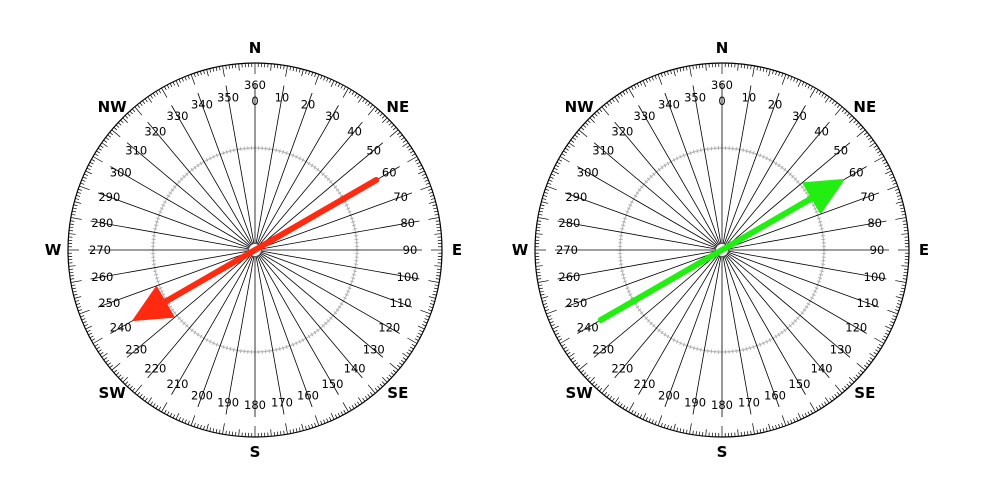 Image resolution: width=1000 pixels, height=500 pixels. What do you see at coordinates (408, 277) in the screenshot?
I see `degree-label: 100` at bounding box center [408, 277].